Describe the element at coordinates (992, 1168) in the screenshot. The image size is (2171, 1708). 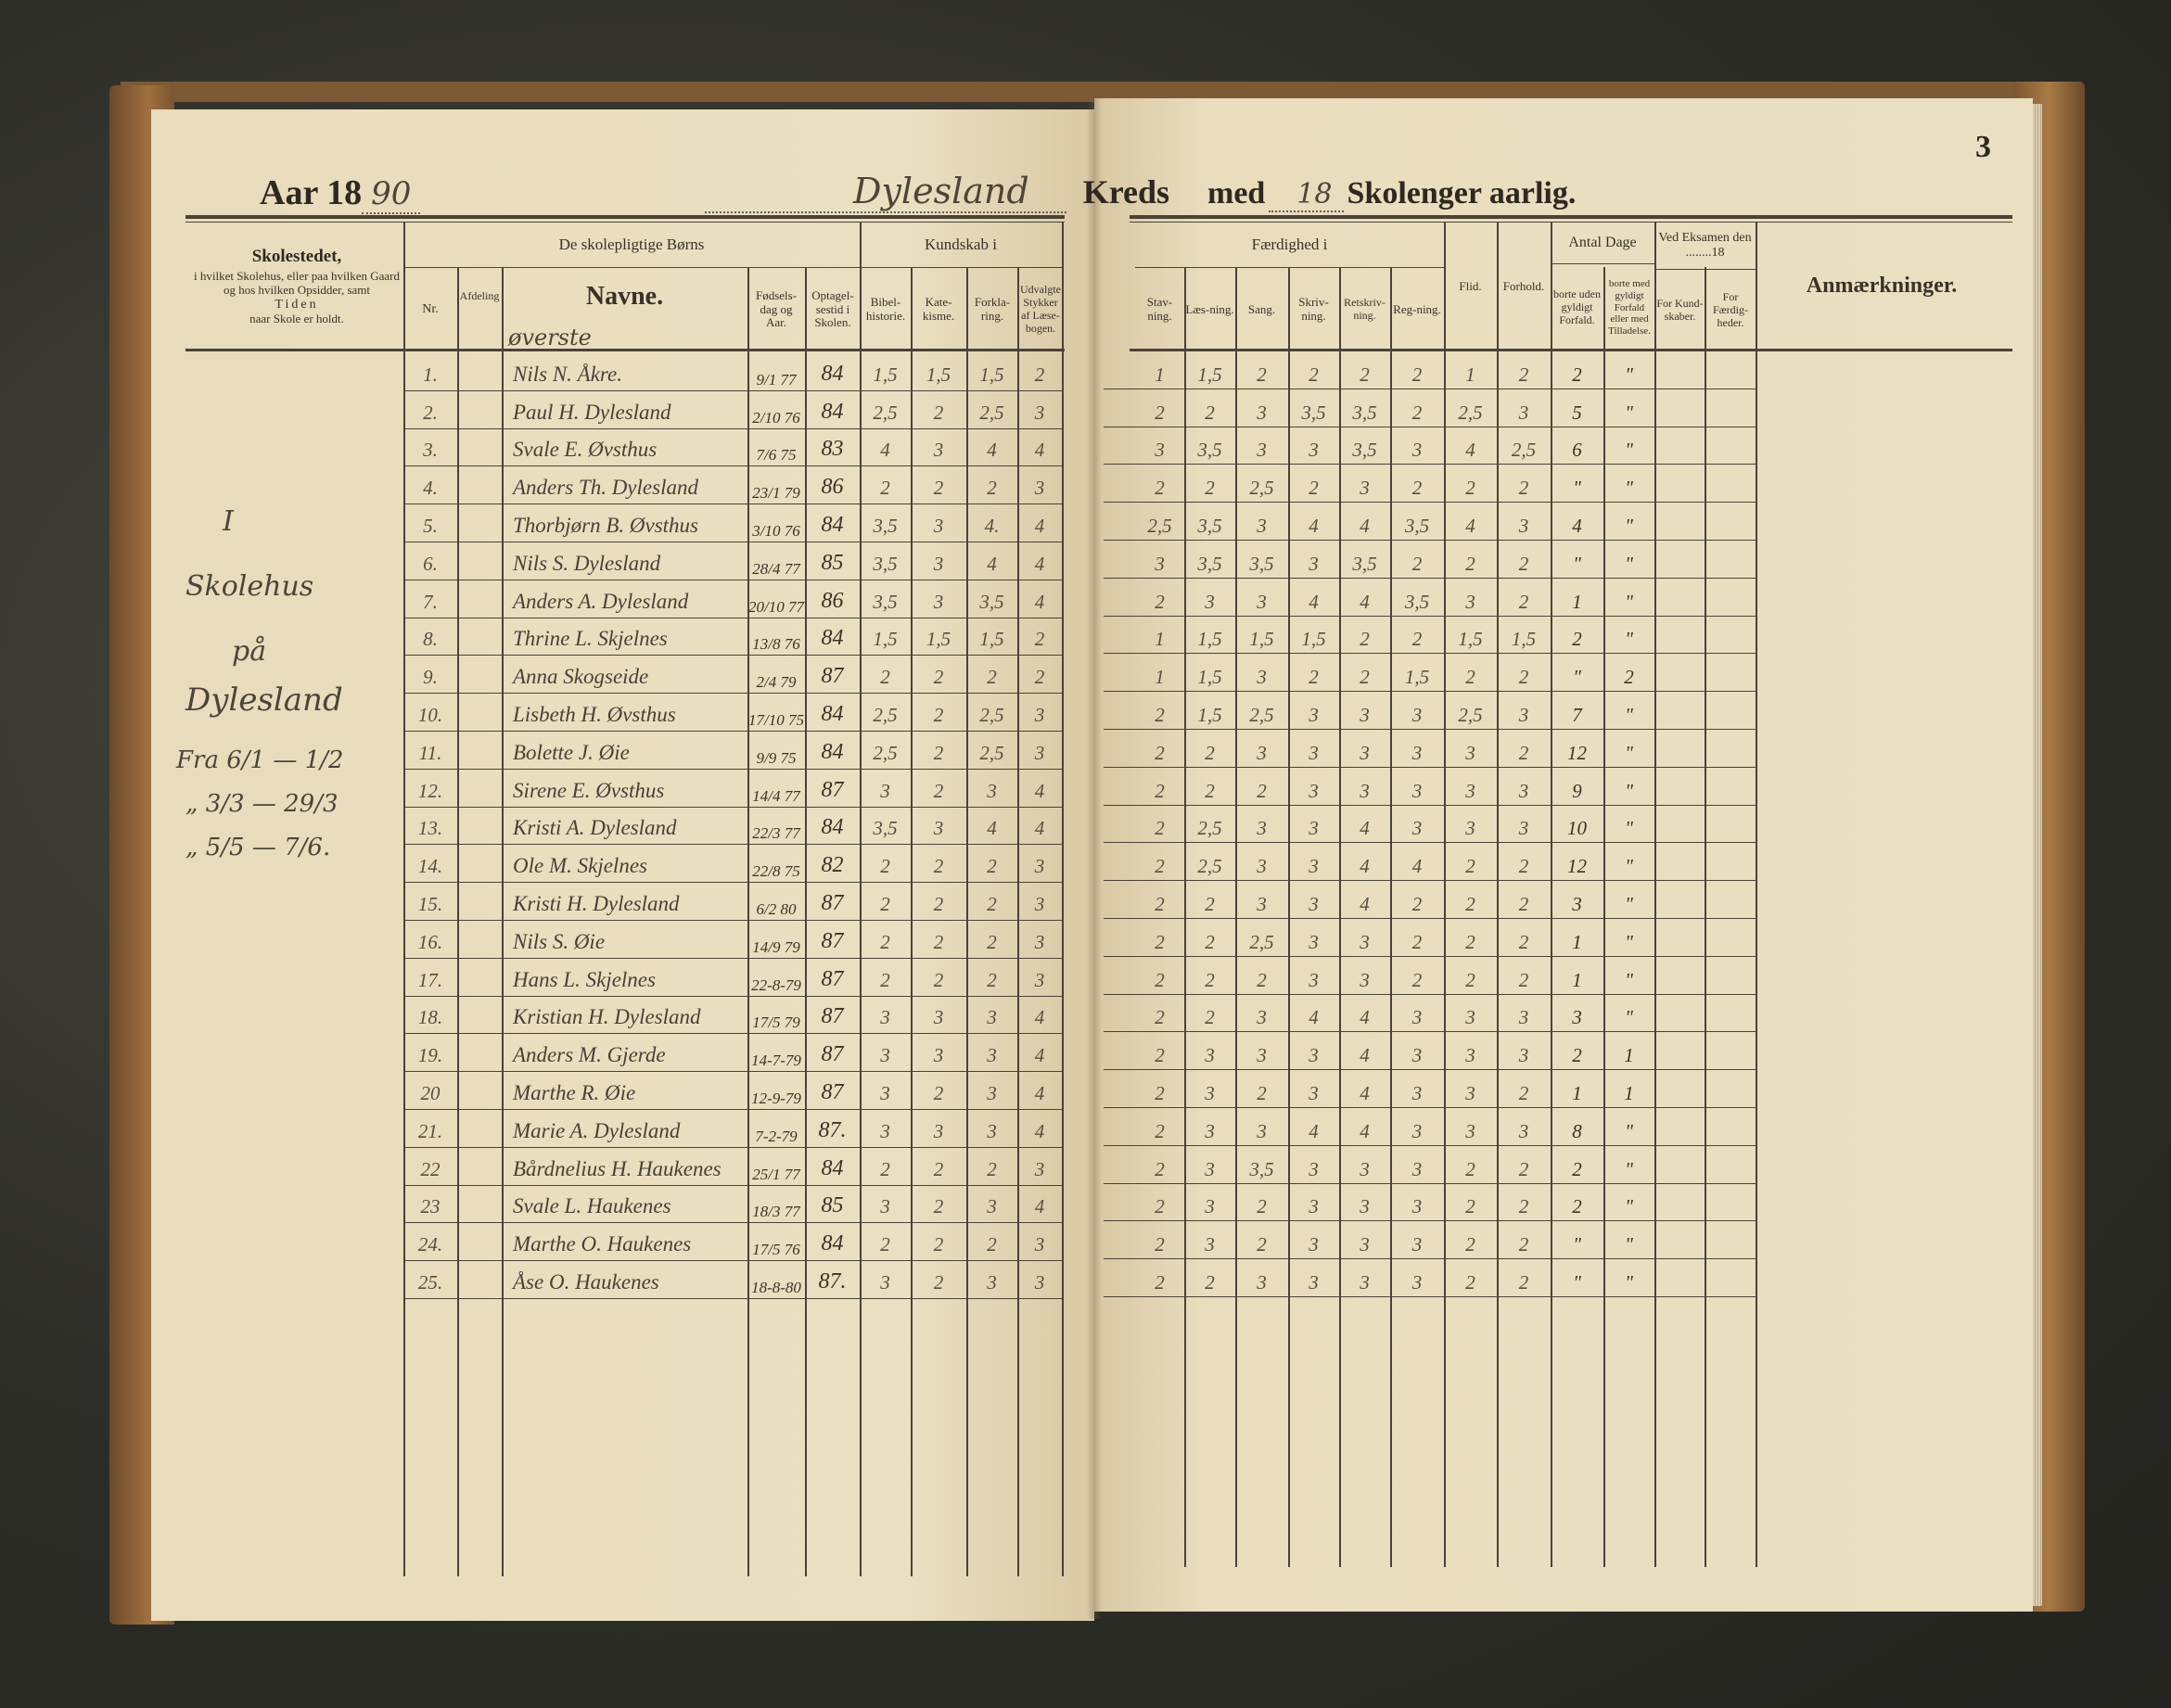
I see `grade-explanation-text: 2` at that location.